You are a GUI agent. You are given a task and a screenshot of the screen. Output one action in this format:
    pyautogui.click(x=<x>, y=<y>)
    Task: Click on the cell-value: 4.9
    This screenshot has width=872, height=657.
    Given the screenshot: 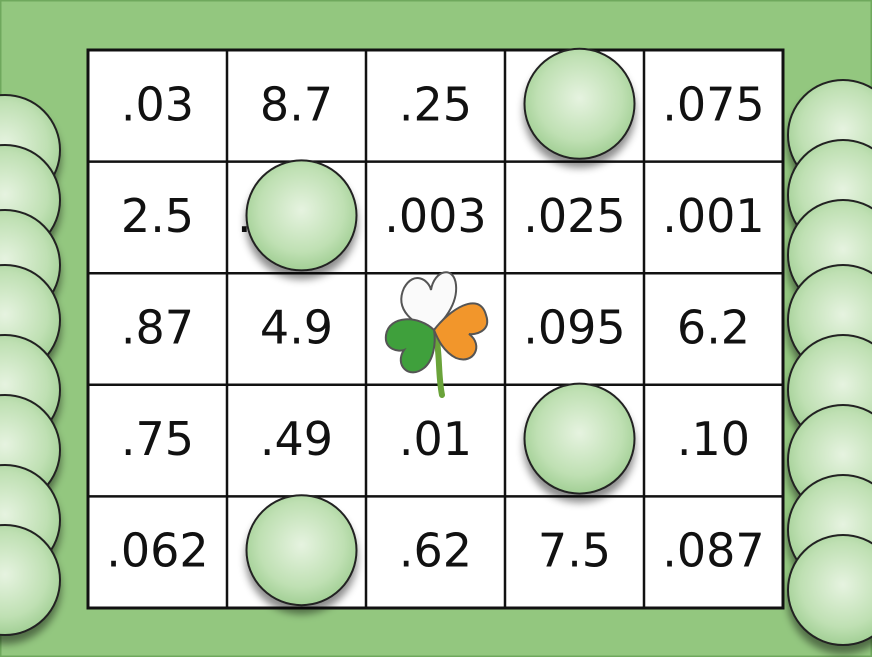 What is the action you would take?
    pyautogui.click(x=296, y=328)
    